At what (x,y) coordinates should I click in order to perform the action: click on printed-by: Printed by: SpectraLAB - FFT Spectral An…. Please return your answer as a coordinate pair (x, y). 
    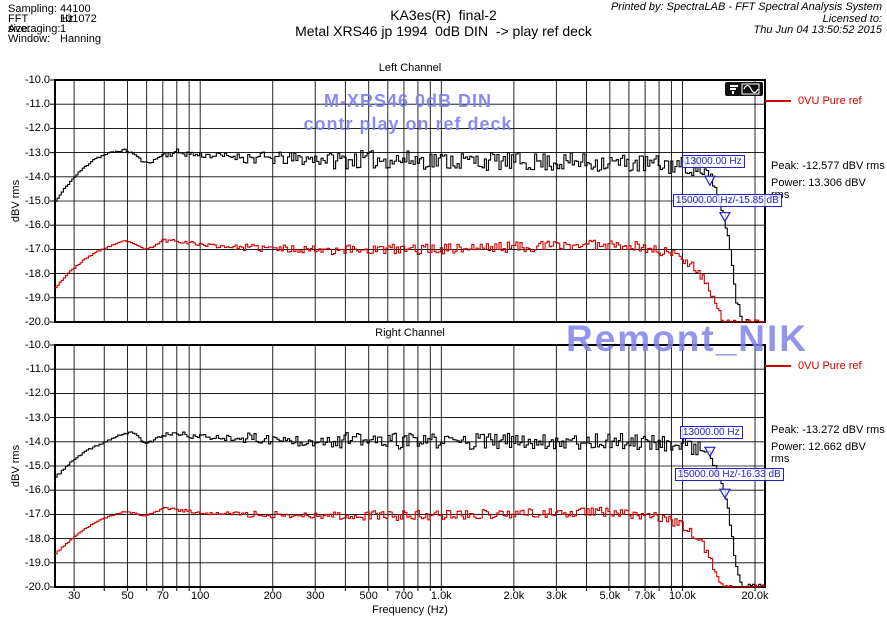
    Looking at the image, I should click on (746, 7).